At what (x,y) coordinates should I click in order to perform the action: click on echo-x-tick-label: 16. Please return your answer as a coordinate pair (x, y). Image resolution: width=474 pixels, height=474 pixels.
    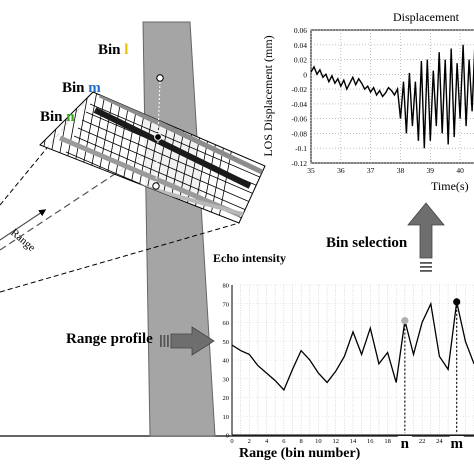
    Looking at the image, I should click on (370, 441).